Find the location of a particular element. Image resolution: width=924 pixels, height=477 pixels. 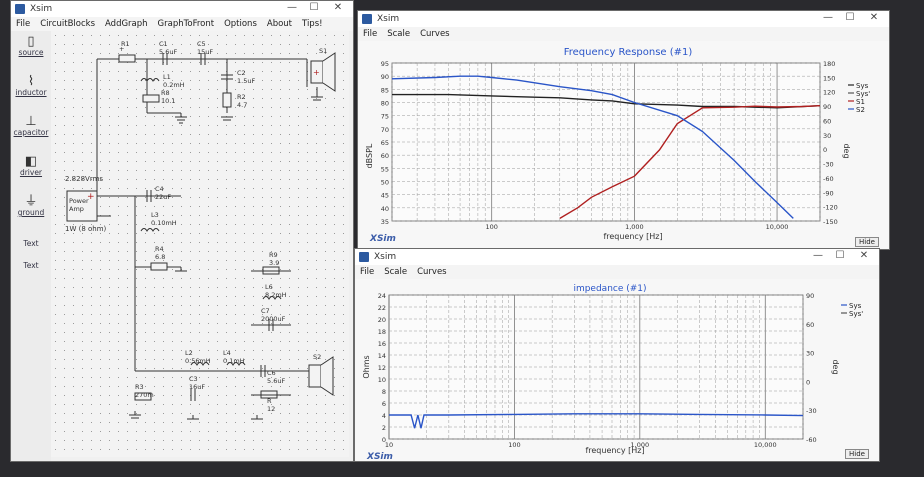

label-l2: L2 0.56mH is located at coordinates (198, 357).